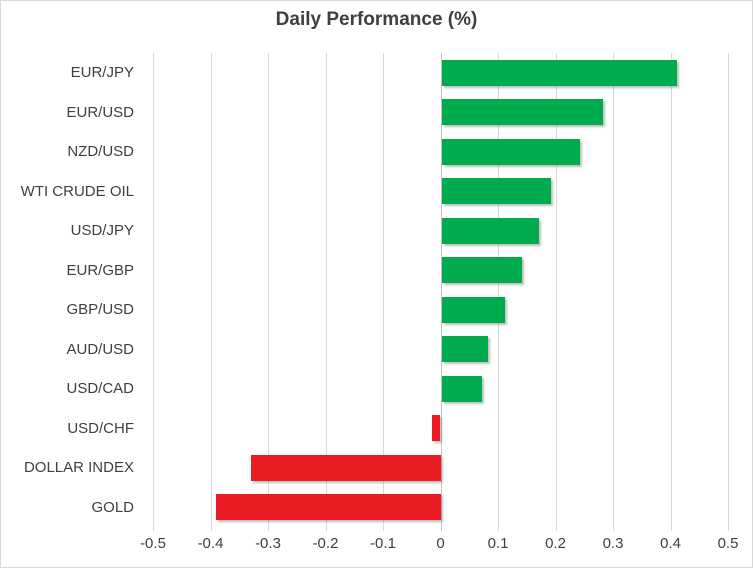 This screenshot has height=568, width=753. What do you see at coordinates (77, 191) in the screenshot?
I see `category-label: WTI CRUDE OIL` at bounding box center [77, 191].